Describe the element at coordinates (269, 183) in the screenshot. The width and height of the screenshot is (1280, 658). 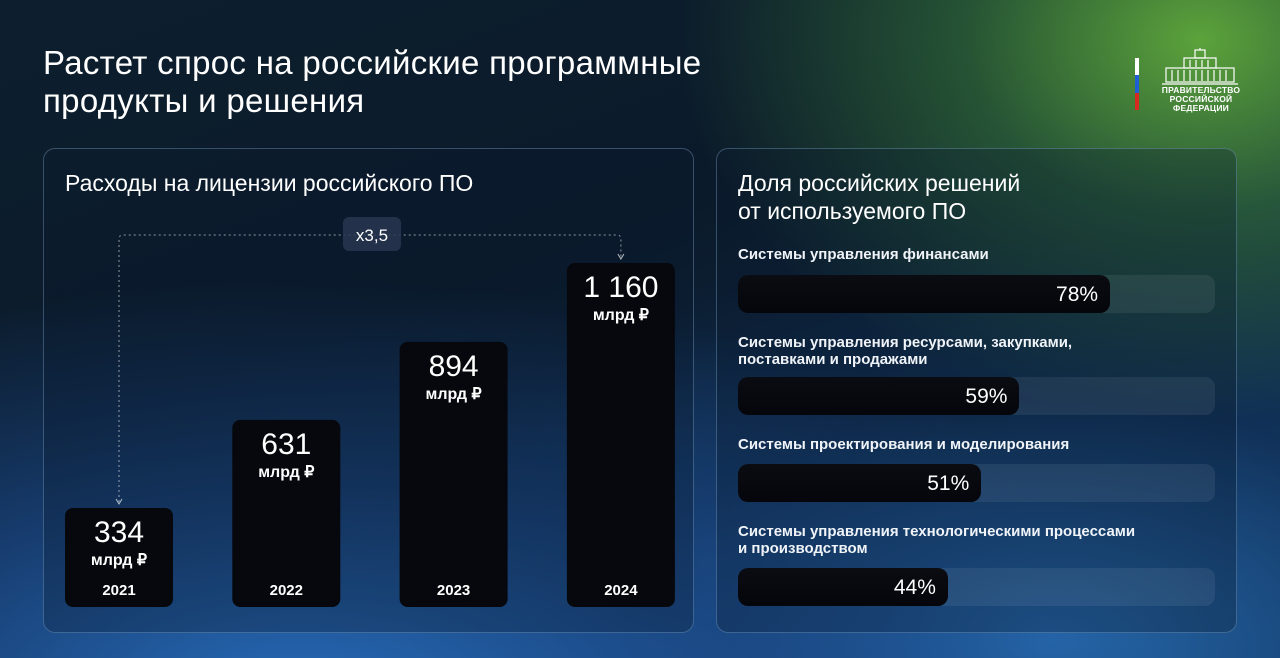
I see `license-spending-title: Расходы на лицензии российского ПО` at that location.